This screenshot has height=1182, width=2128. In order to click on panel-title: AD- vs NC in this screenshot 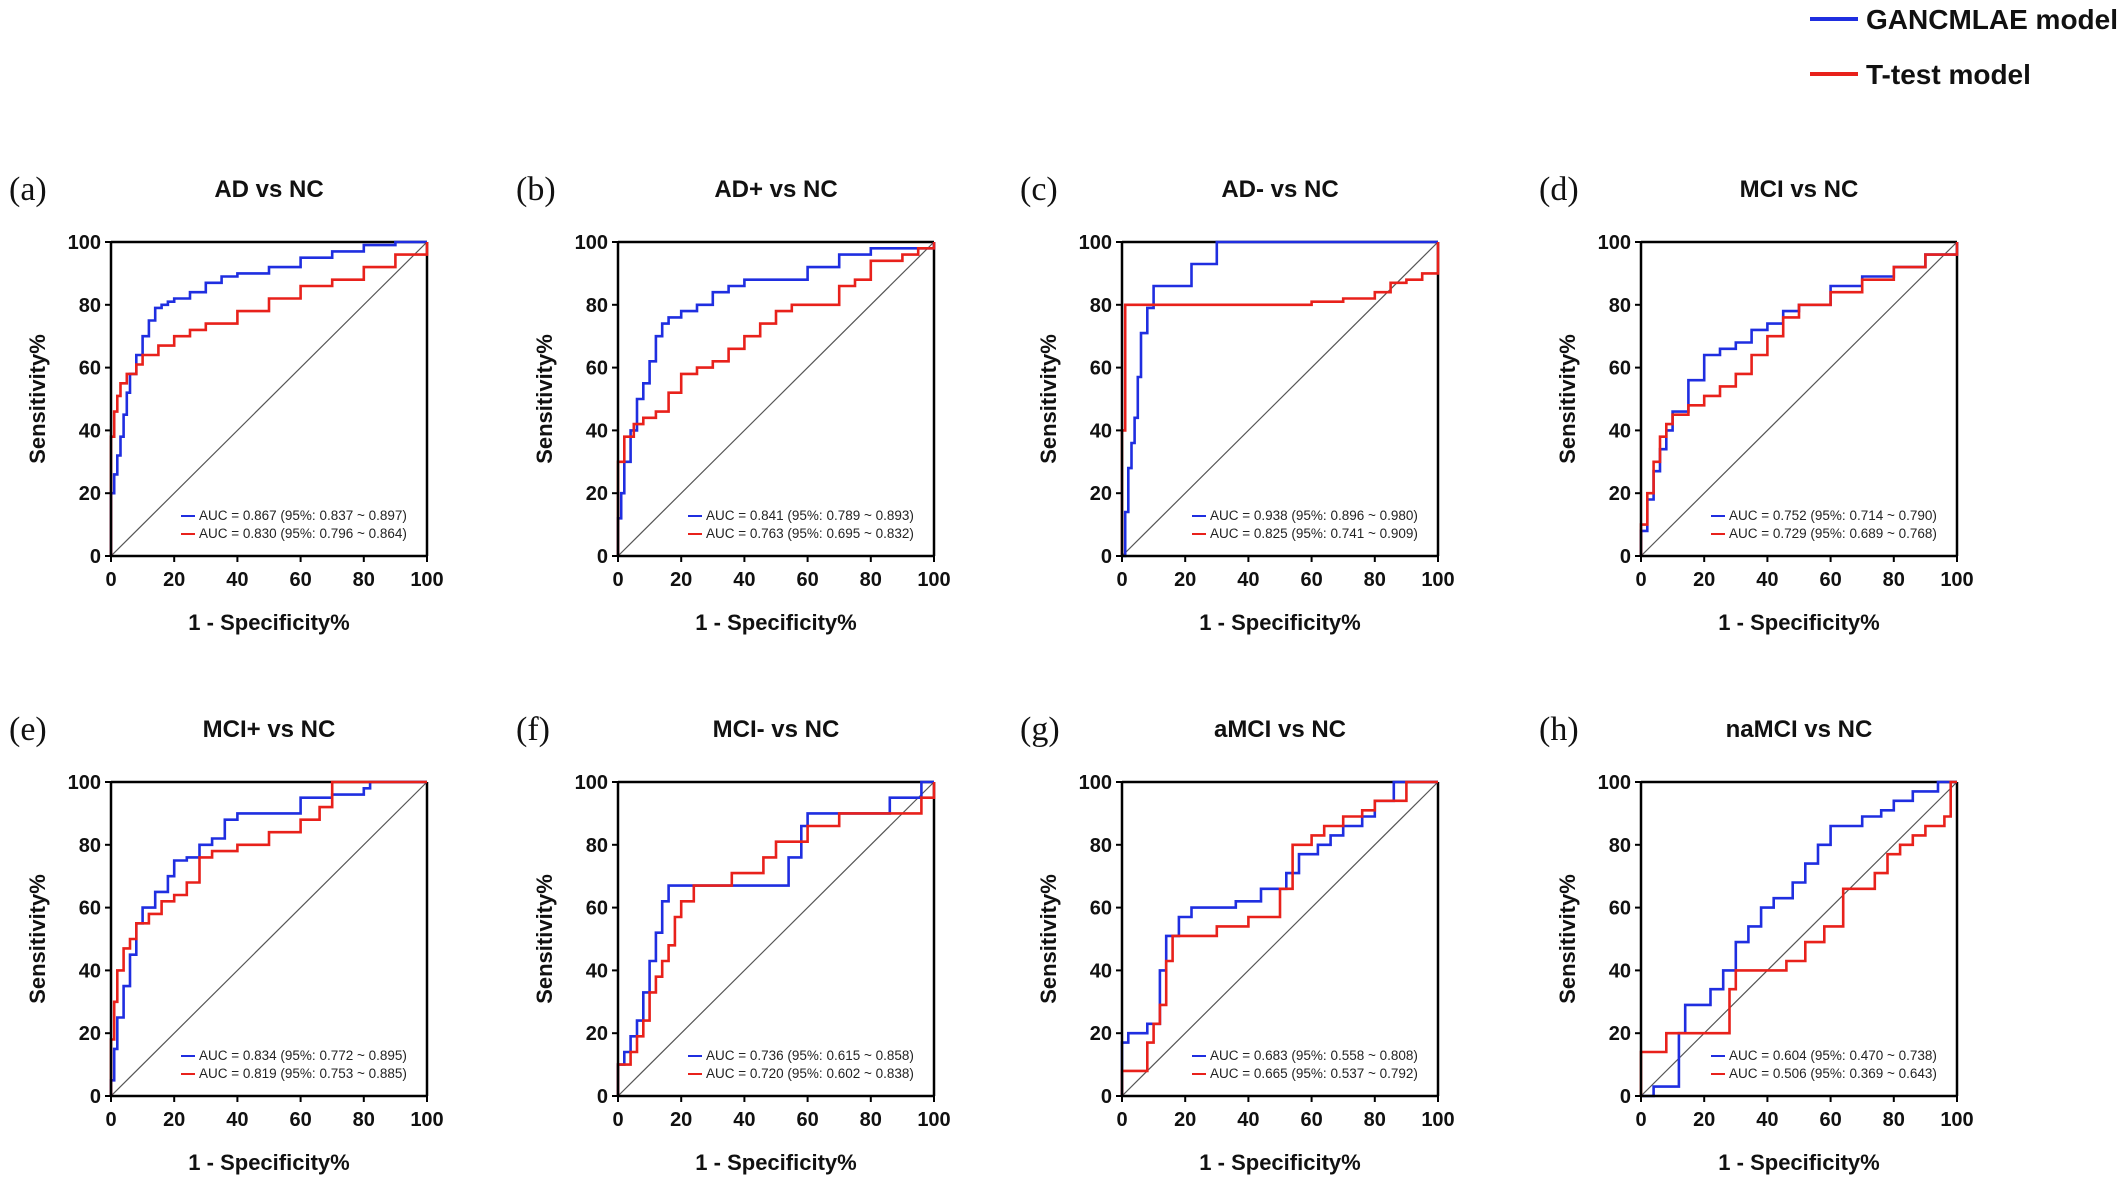, I will do `click(1279, 189)`.